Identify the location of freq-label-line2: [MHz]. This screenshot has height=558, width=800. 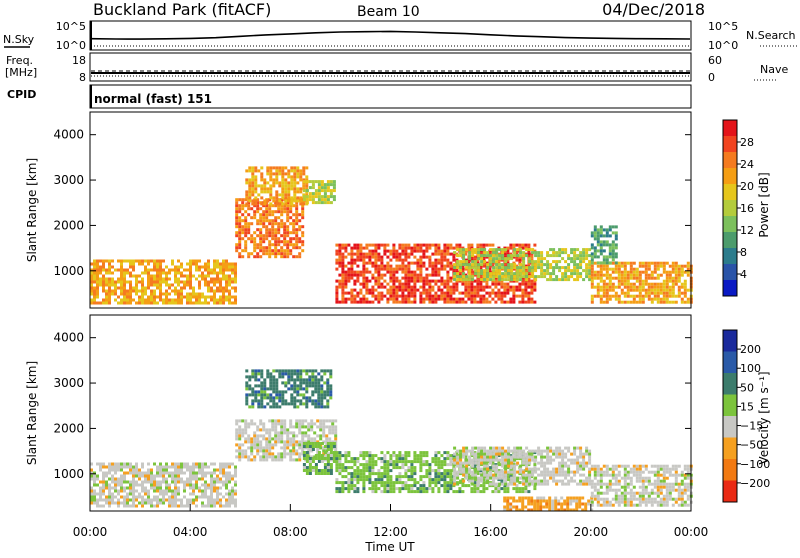
(21, 72).